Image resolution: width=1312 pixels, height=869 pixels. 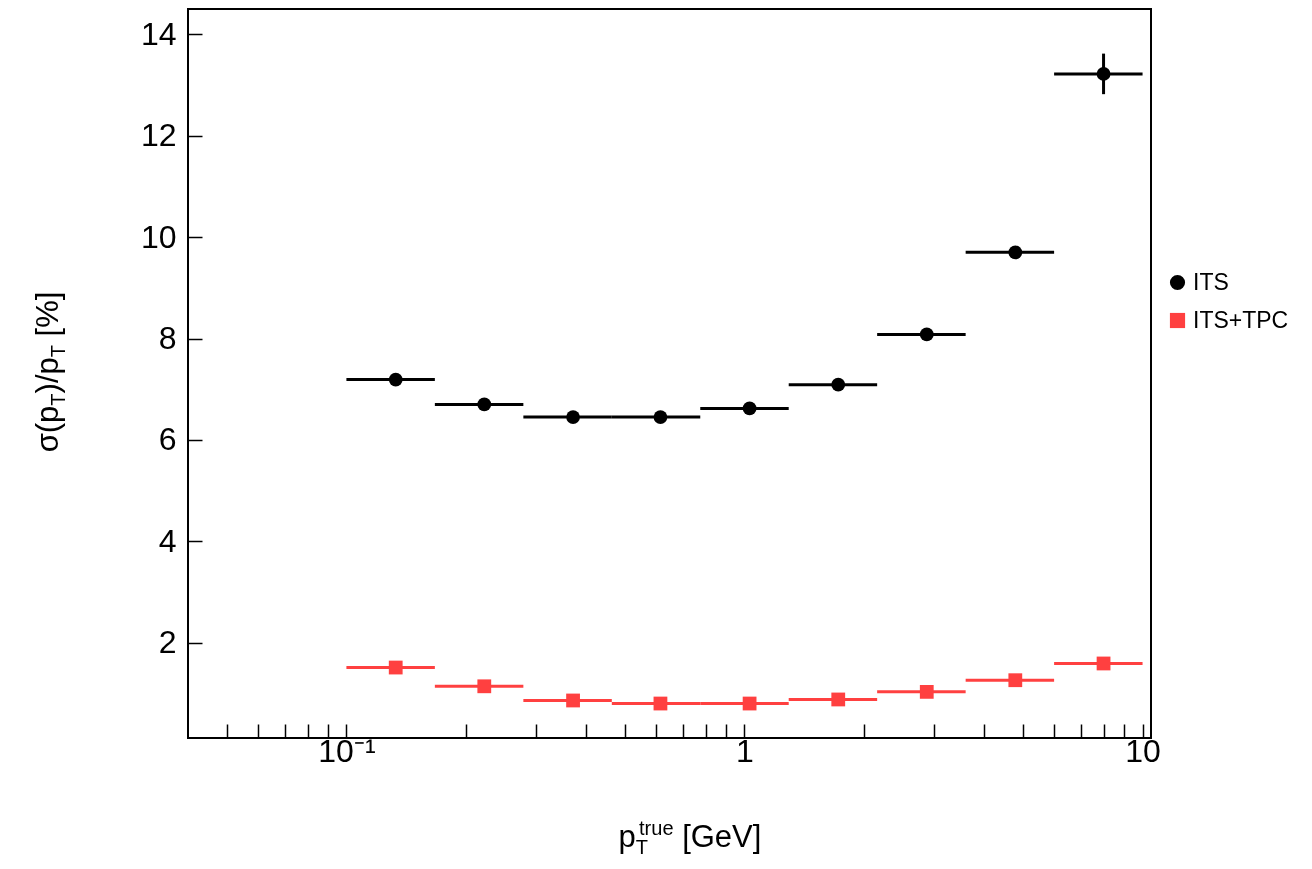 I want to click on y-tick-label: 6, so click(x=167, y=439).